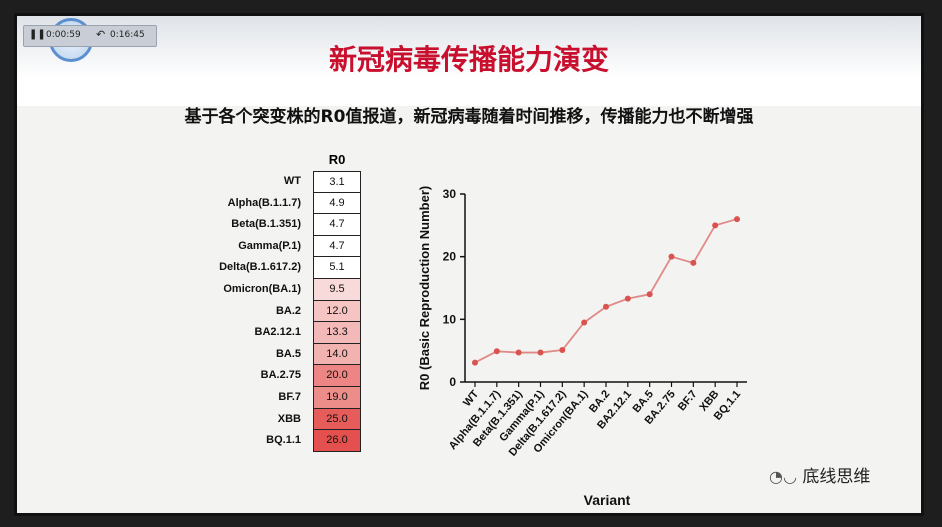 This screenshot has width=942, height=527. Describe the element at coordinates (280, 375) in the screenshot. I see `table-row-label: BA.2.75` at that location.